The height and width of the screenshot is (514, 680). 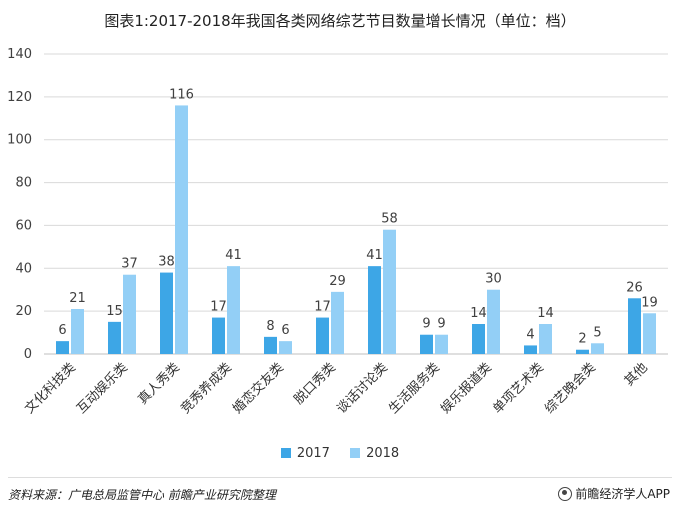 I want to click on data-label: 8, so click(x=270, y=326).